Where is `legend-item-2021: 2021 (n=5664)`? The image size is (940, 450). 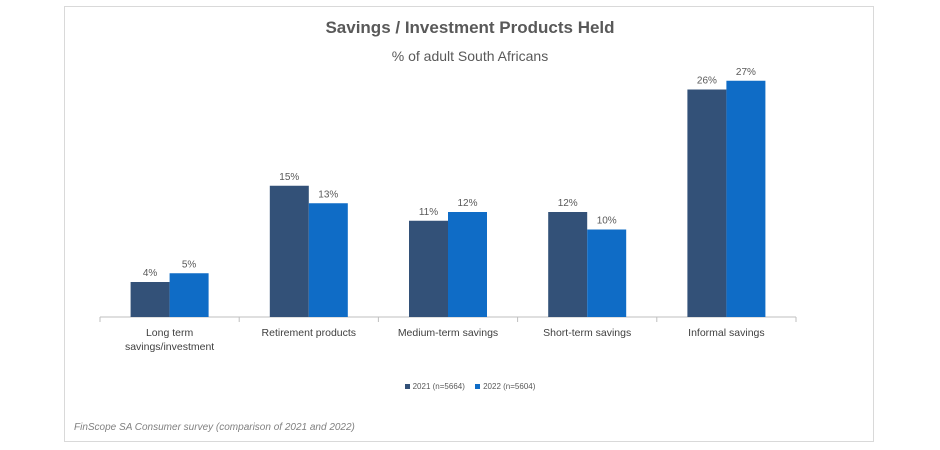
legend-item-2021: 2021 (n=5664) is located at coordinates (434, 386).